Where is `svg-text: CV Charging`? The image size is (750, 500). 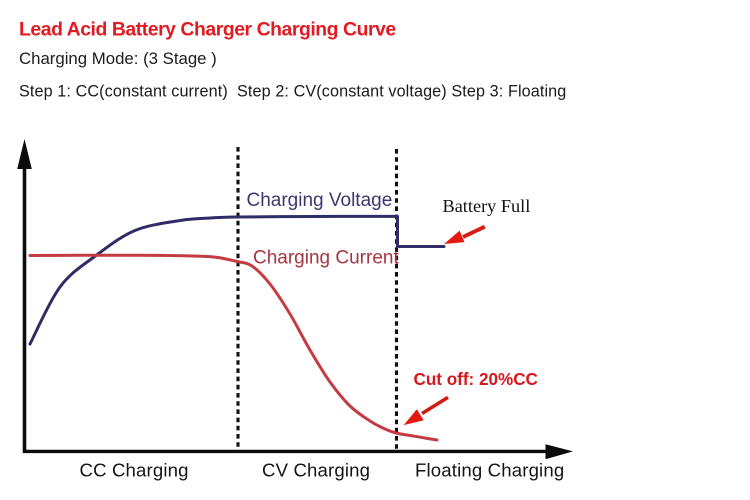 svg-text: CV Charging is located at coordinates (316, 470).